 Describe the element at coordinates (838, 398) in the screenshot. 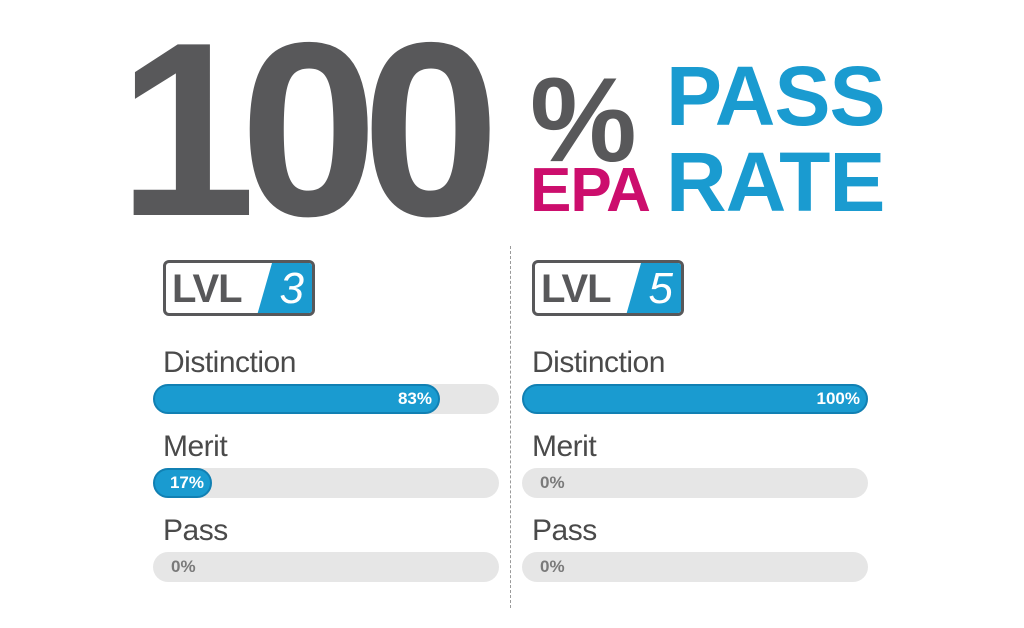

I see `progress-value: 100%` at that location.